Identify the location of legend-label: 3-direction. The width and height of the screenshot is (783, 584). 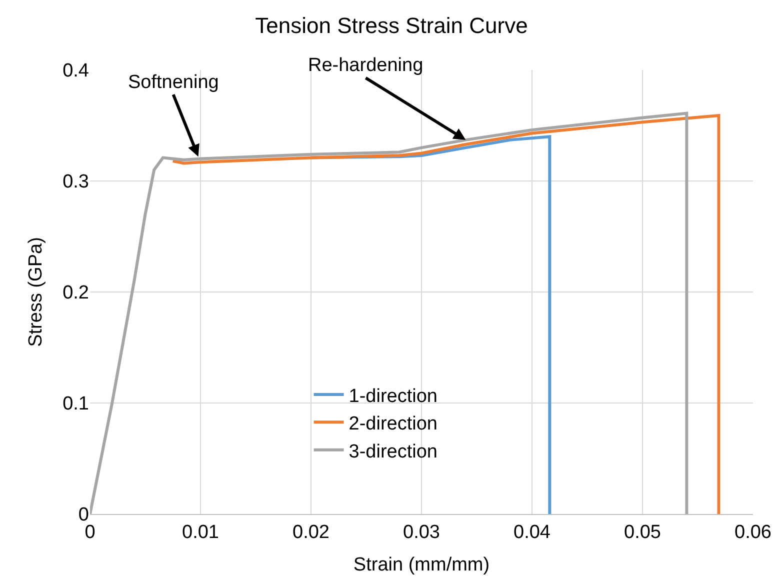
(393, 451).